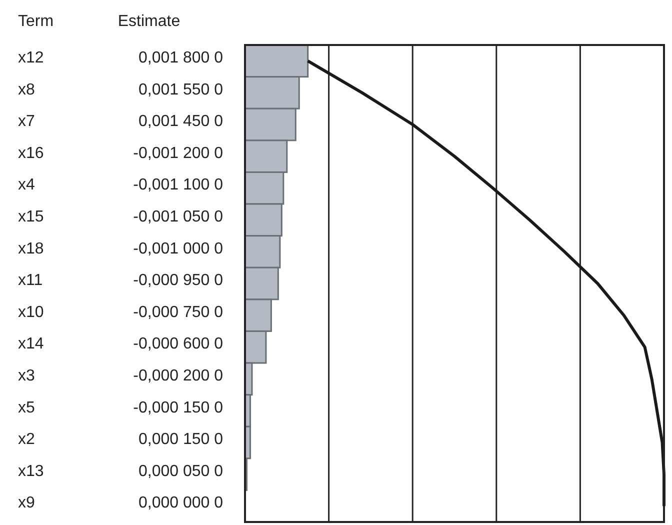  Describe the element at coordinates (26, 185) in the screenshot. I see `y-tick-label: x4` at that location.